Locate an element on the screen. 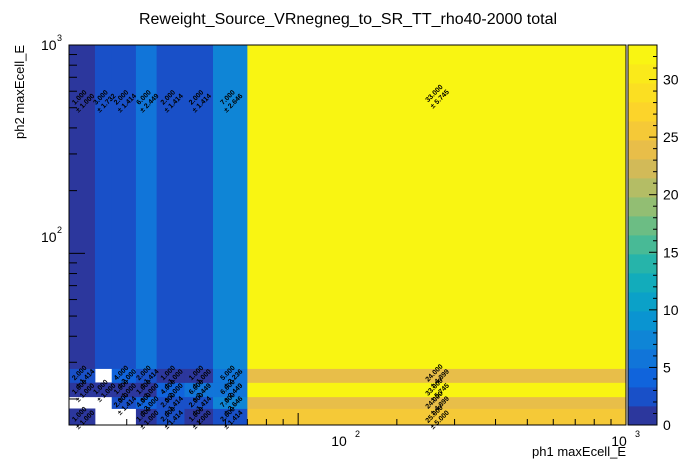  colorbar-tick-label: 5 is located at coordinates (667, 367).